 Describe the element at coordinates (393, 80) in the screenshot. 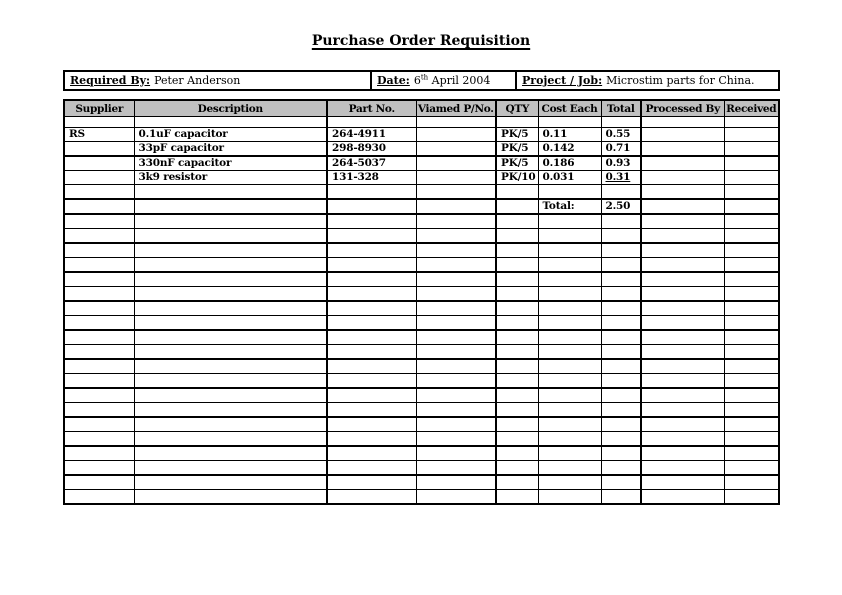

I see `date-label: Date:` at that location.